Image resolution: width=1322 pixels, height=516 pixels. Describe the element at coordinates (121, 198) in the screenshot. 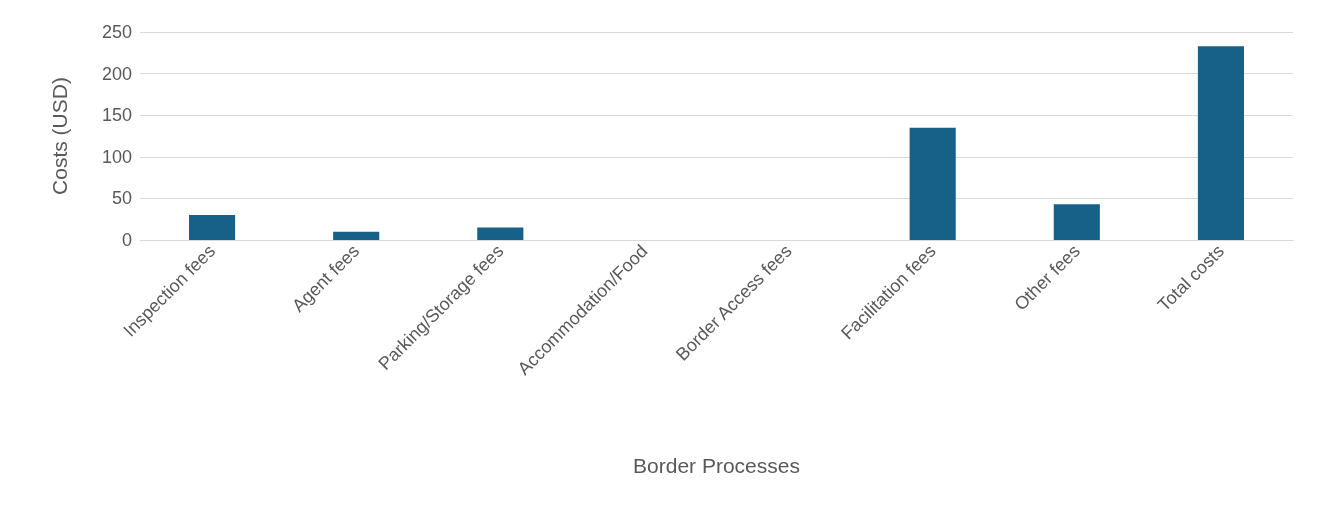

I see `y-tick-label: 50` at that location.